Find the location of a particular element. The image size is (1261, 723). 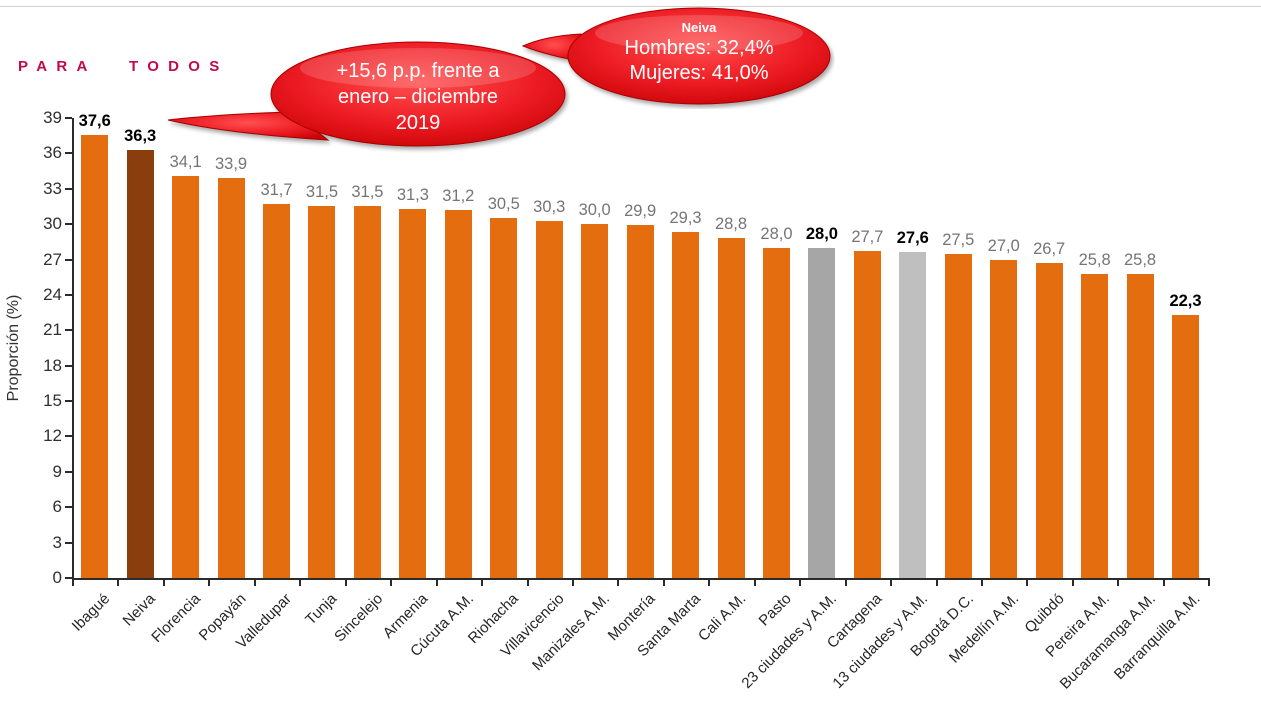

bar-value-label: 27,0 is located at coordinates (1003, 245).